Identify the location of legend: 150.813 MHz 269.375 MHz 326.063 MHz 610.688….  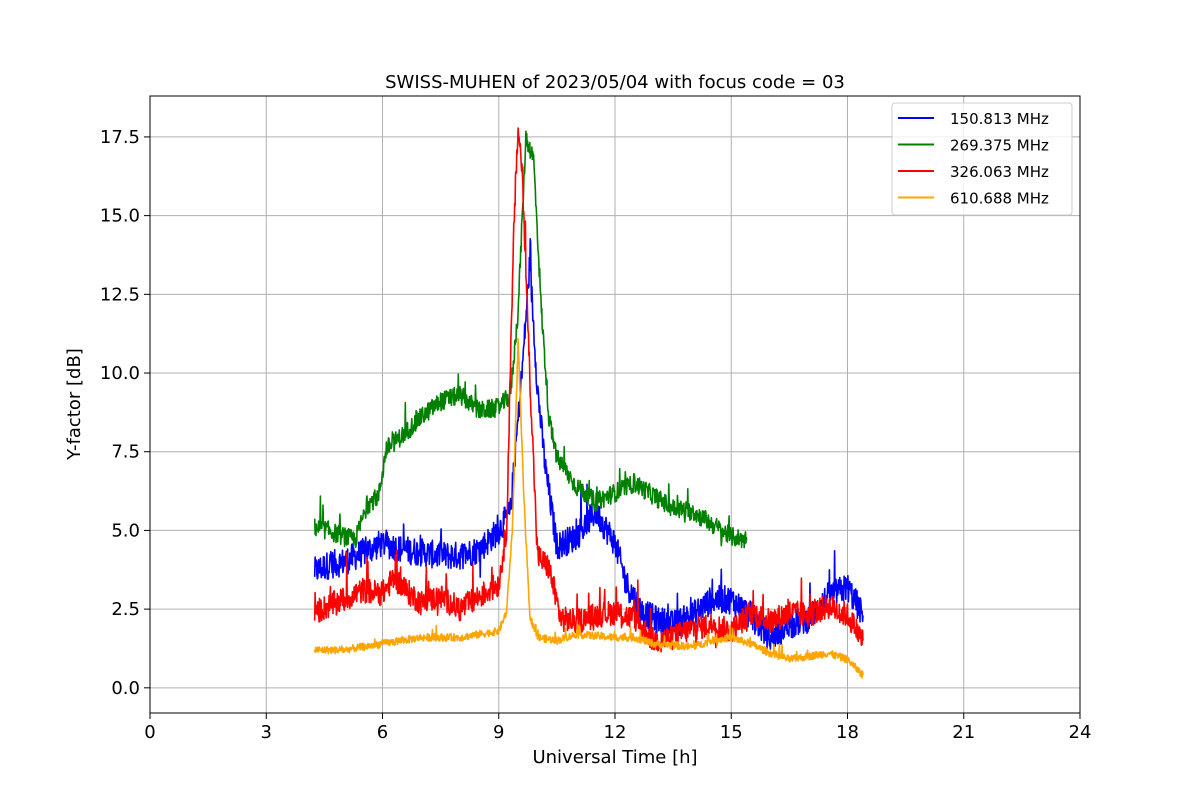
(982, 159).